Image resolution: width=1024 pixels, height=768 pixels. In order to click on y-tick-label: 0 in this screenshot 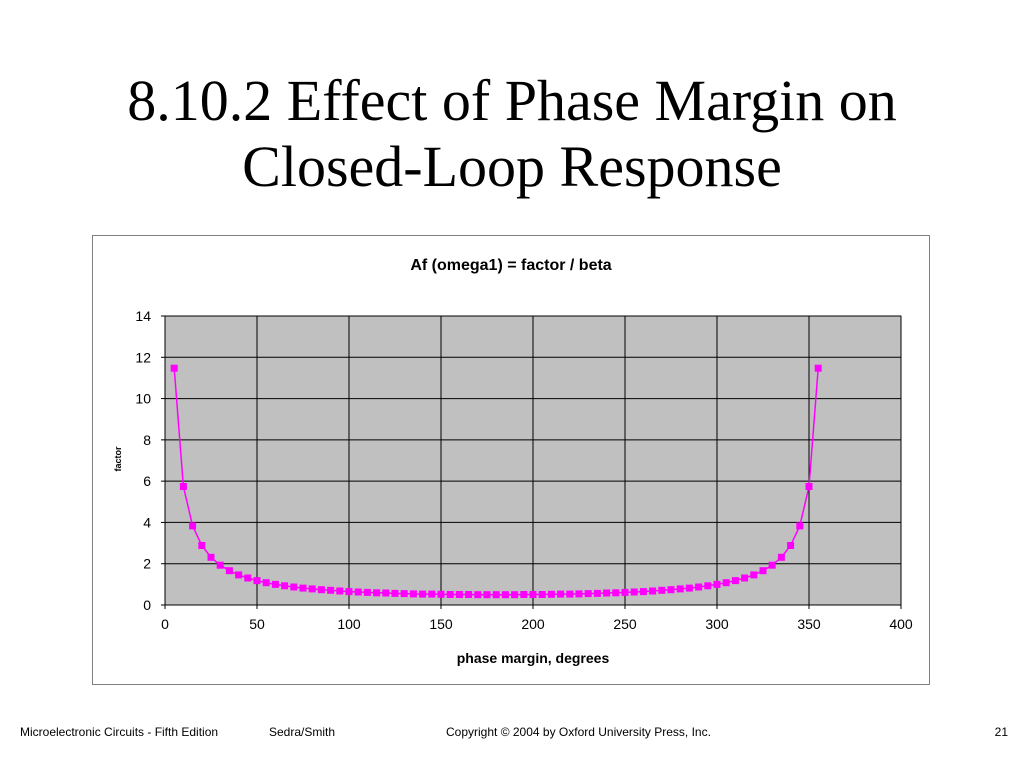, I will do `click(147, 605)`.